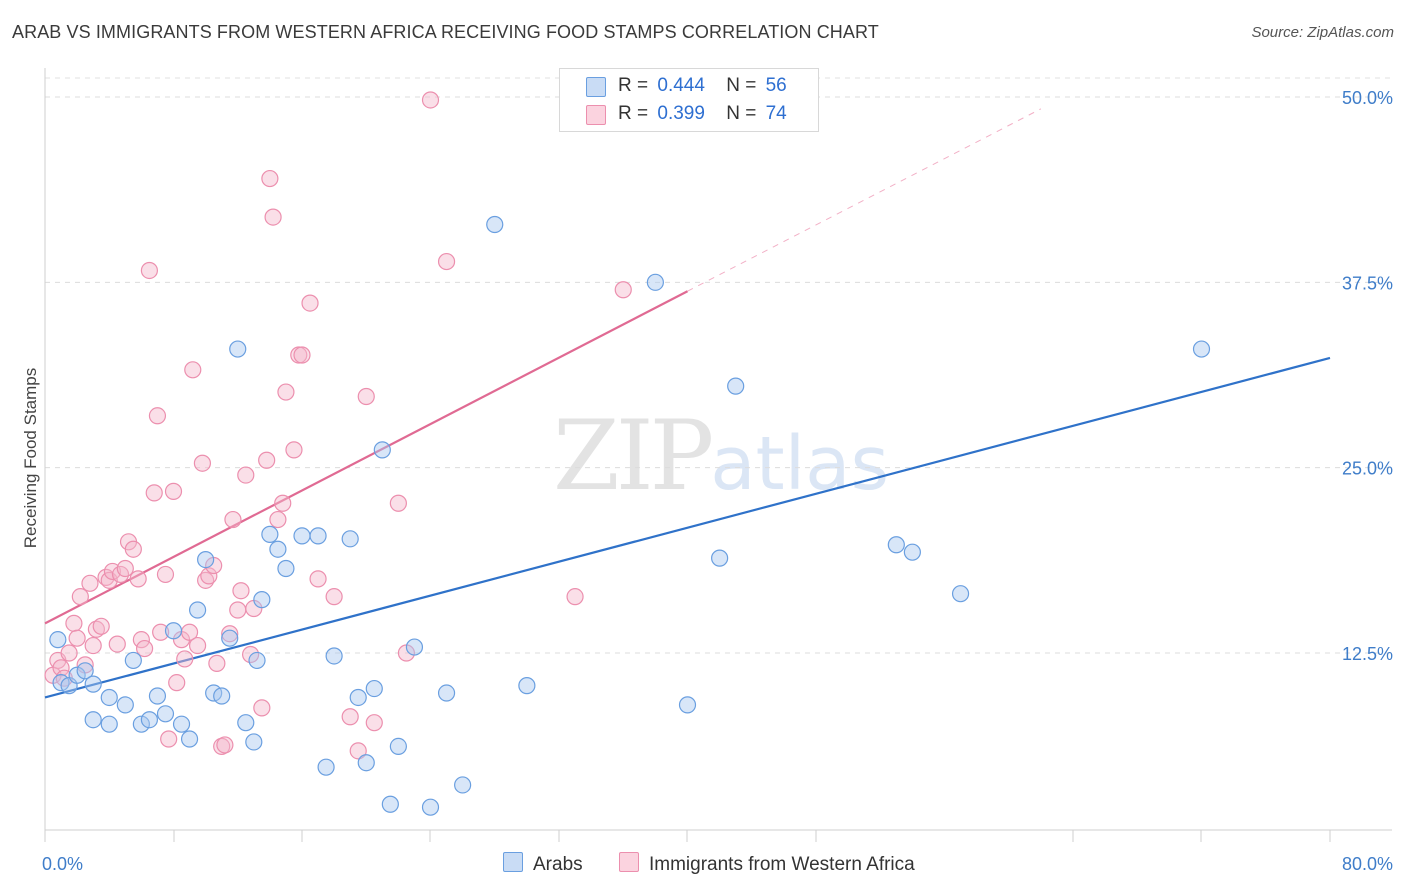 This screenshot has height=892, width=1406. Describe the element at coordinates (776, 85) in the screenshot. I see `legend-n-value: 56` at that location.